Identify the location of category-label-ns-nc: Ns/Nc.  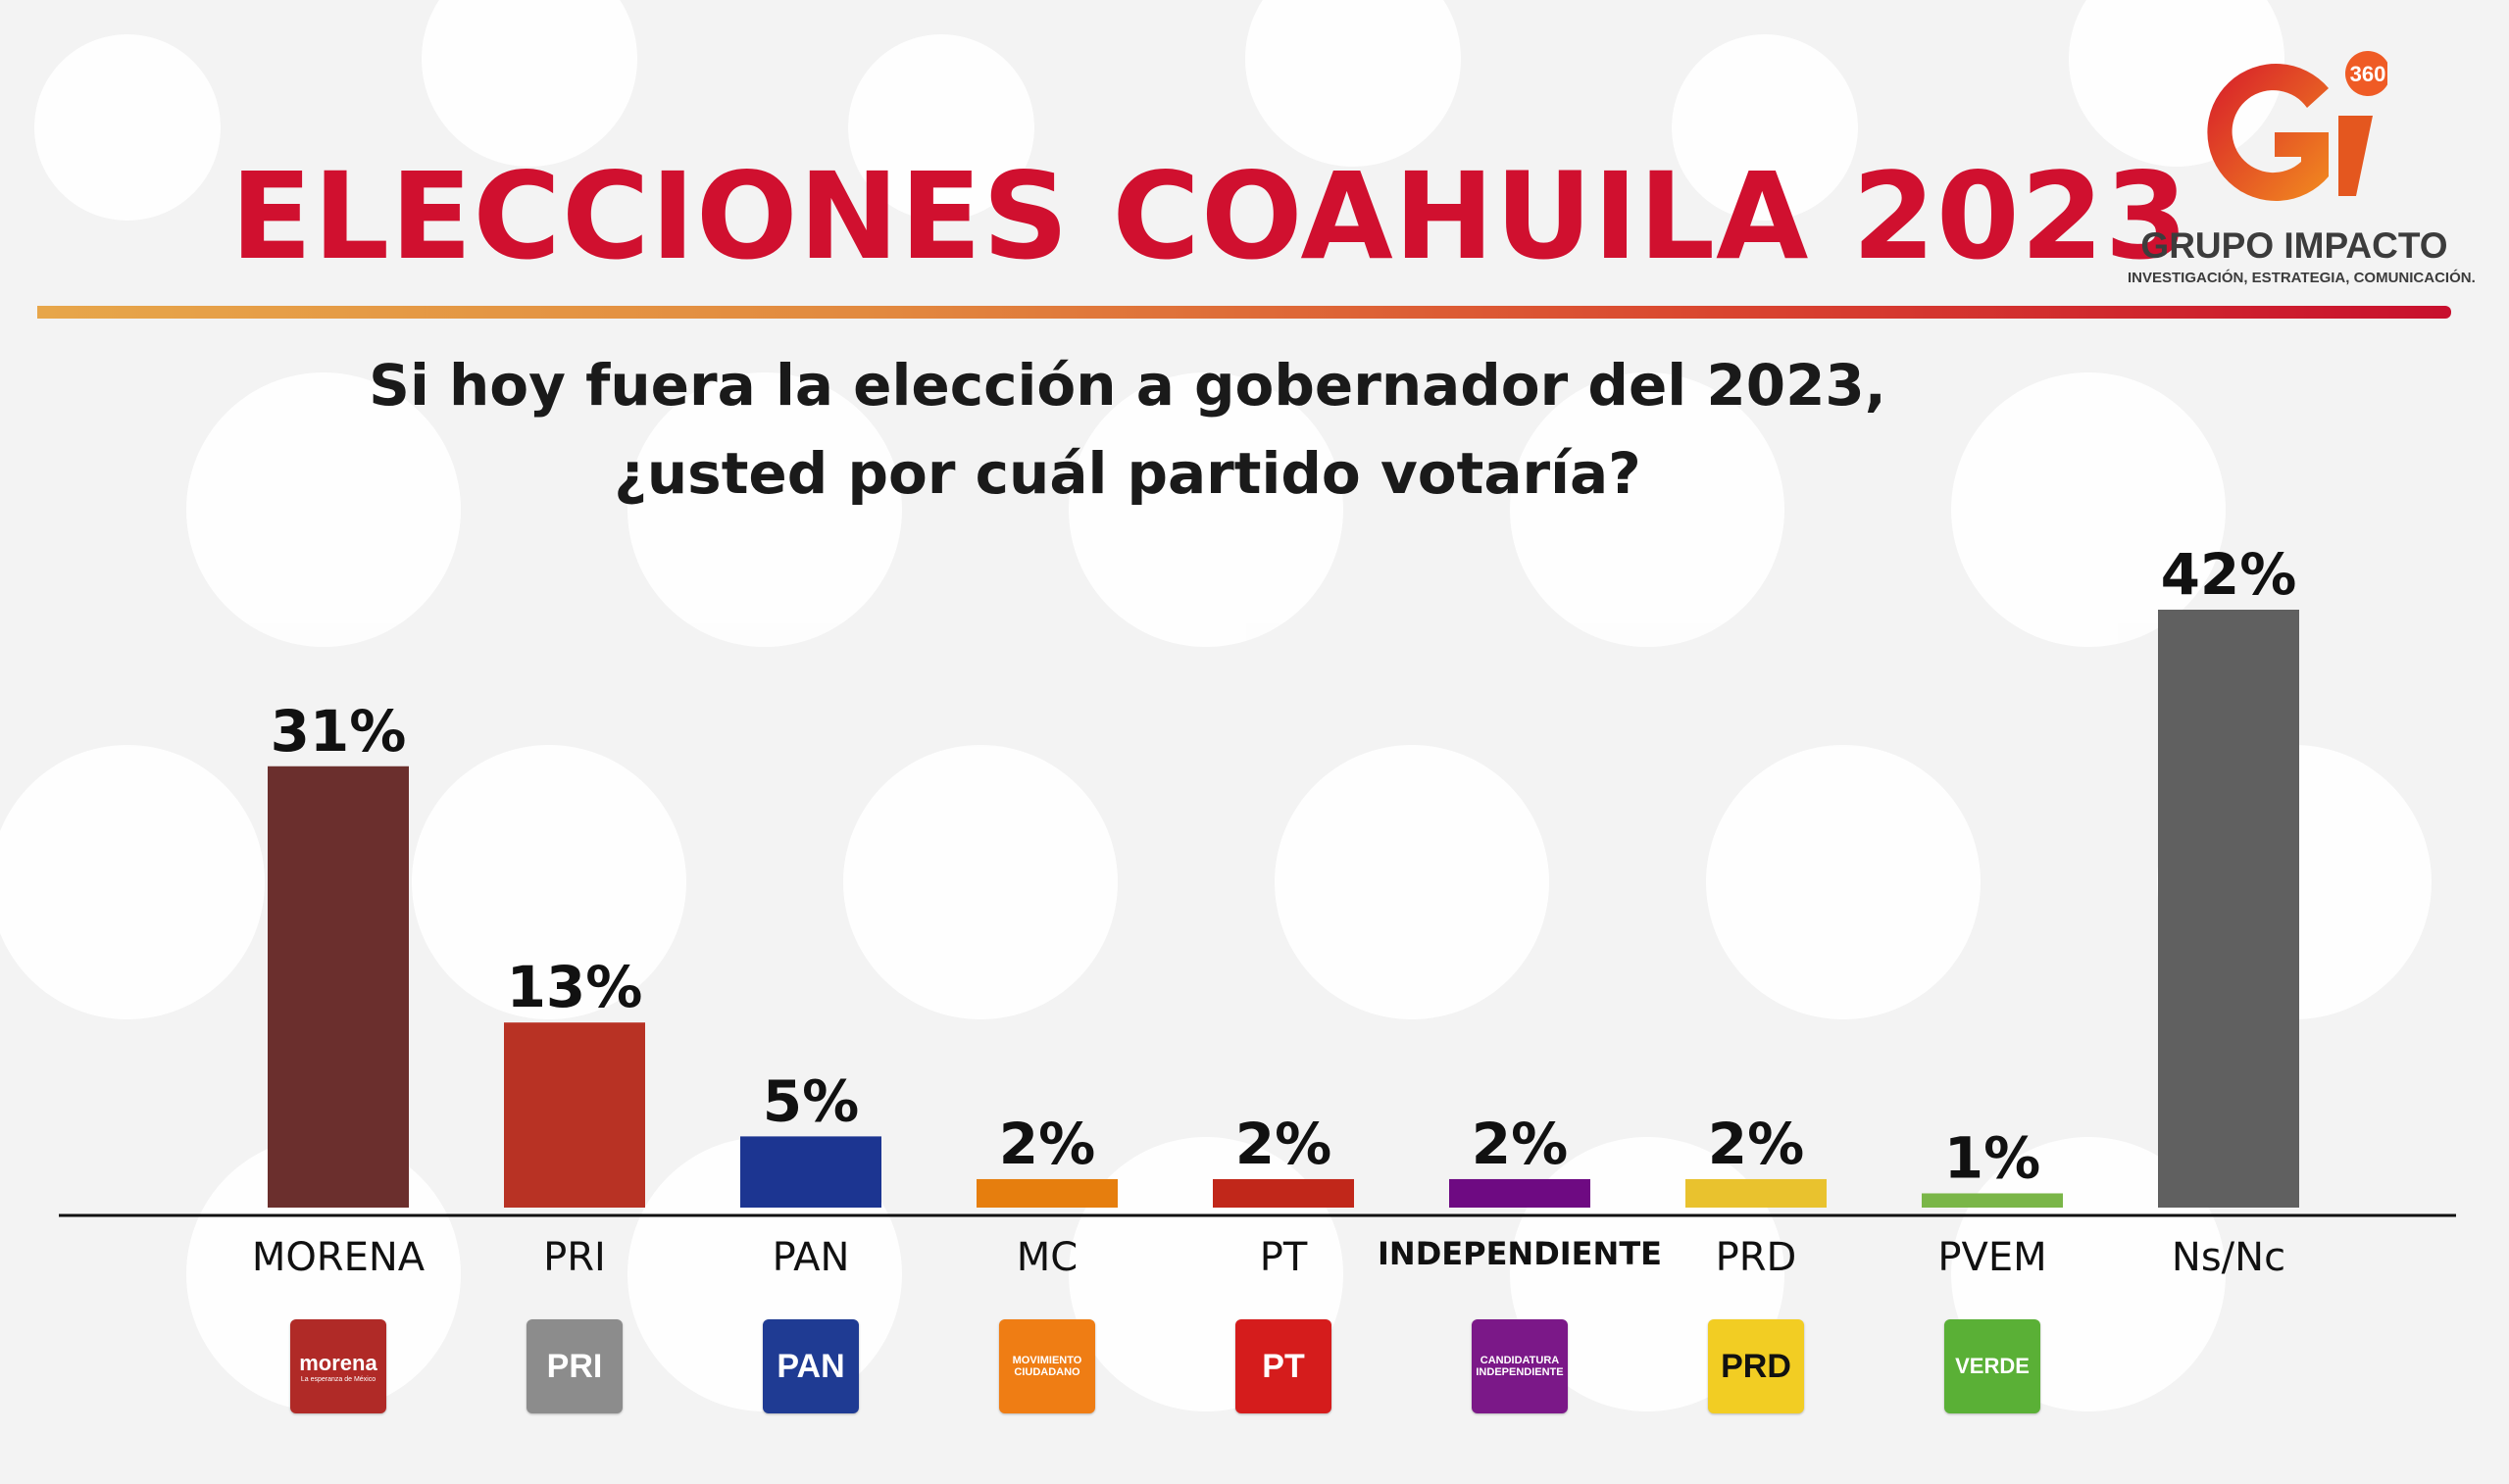
(2228, 1257).